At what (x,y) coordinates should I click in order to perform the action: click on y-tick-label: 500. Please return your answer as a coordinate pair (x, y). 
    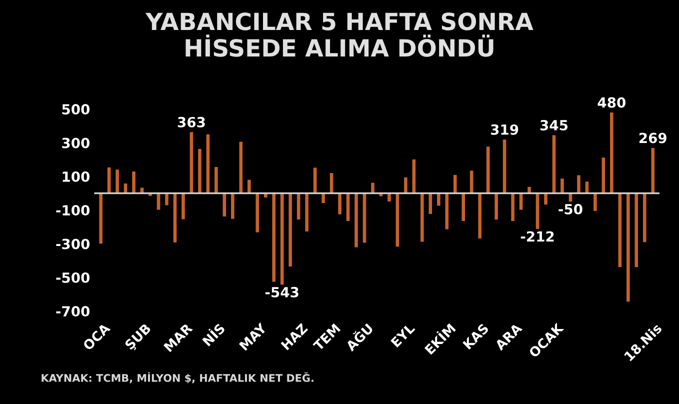
    Looking at the image, I should click on (76, 109).